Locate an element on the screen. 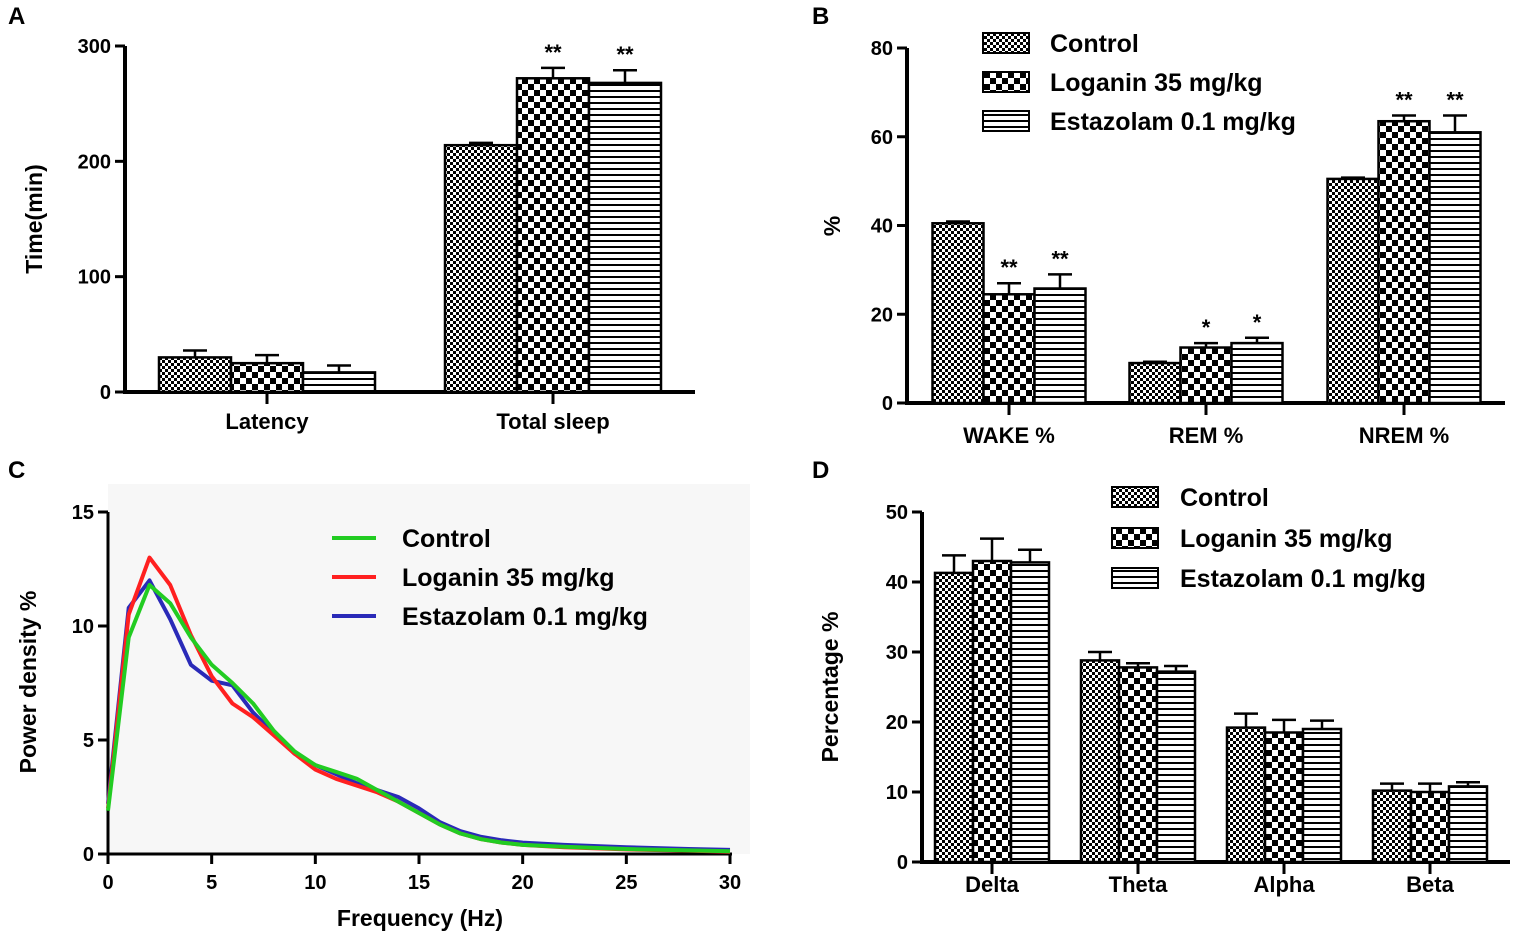 This screenshot has width=1525, height=940. chart-b-legend-swatch-estazolam is located at coordinates (1006, 121).